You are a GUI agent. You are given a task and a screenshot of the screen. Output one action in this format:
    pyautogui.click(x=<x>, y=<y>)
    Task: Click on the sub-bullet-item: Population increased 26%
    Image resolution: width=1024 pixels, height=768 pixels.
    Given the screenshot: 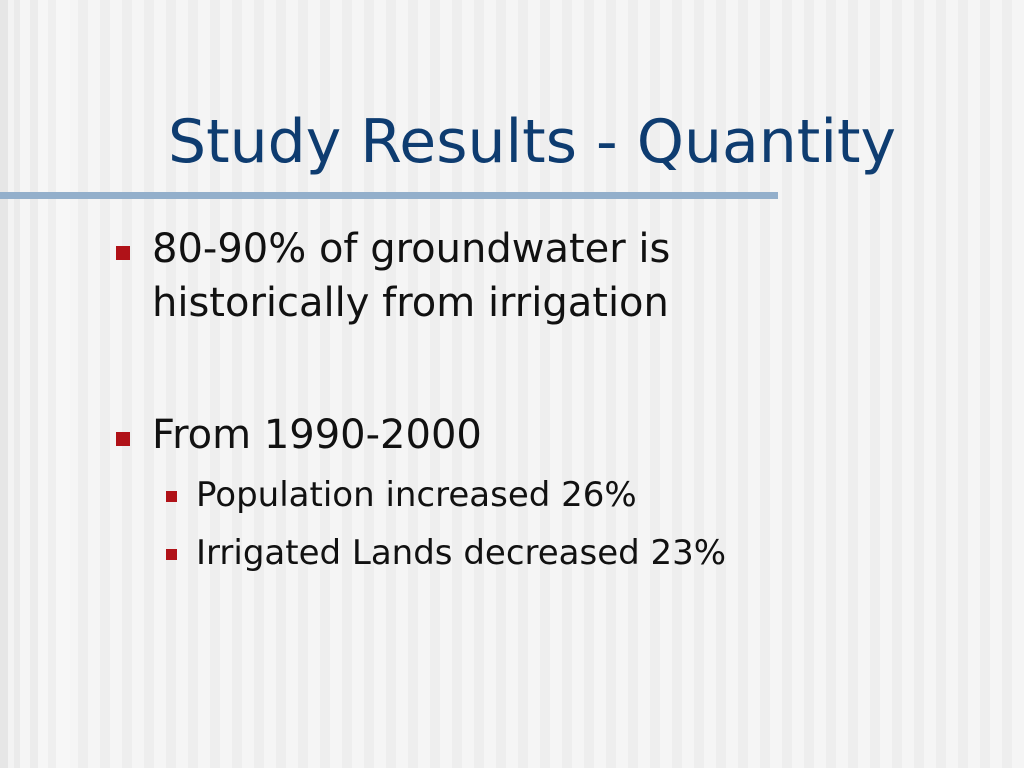 What is the action you would take?
    pyautogui.click(x=516, y=495)
    